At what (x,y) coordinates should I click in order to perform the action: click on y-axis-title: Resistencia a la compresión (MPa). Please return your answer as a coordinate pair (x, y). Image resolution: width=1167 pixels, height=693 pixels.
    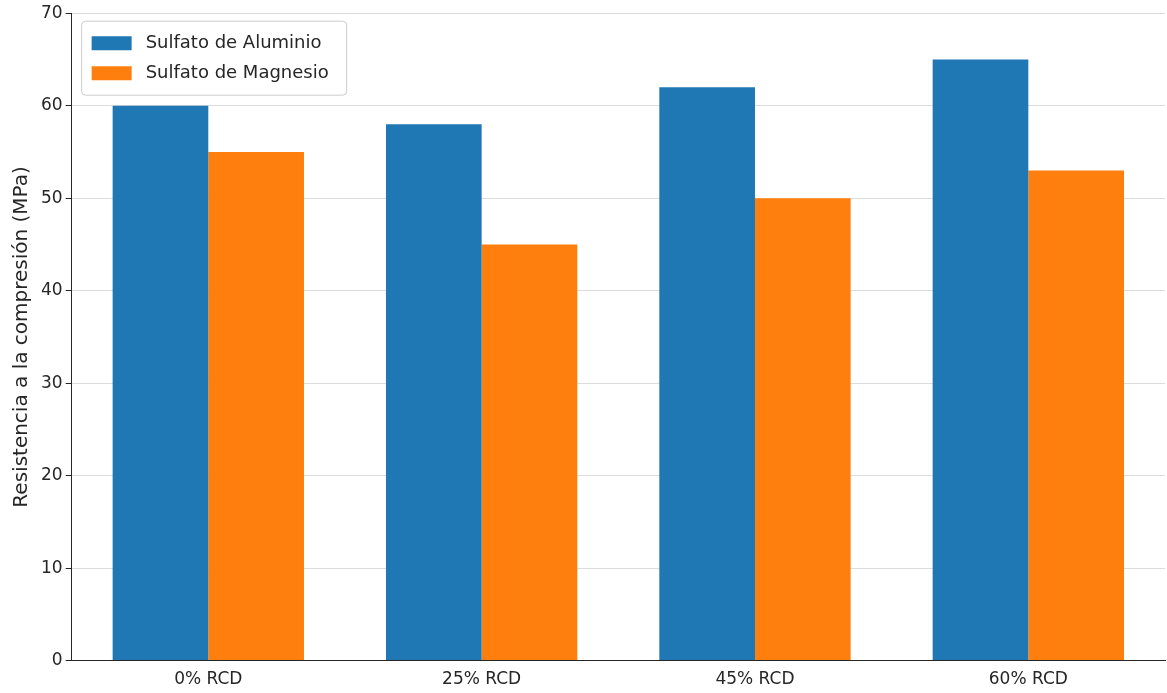
    Looking at the image, I should click on (20, 337).